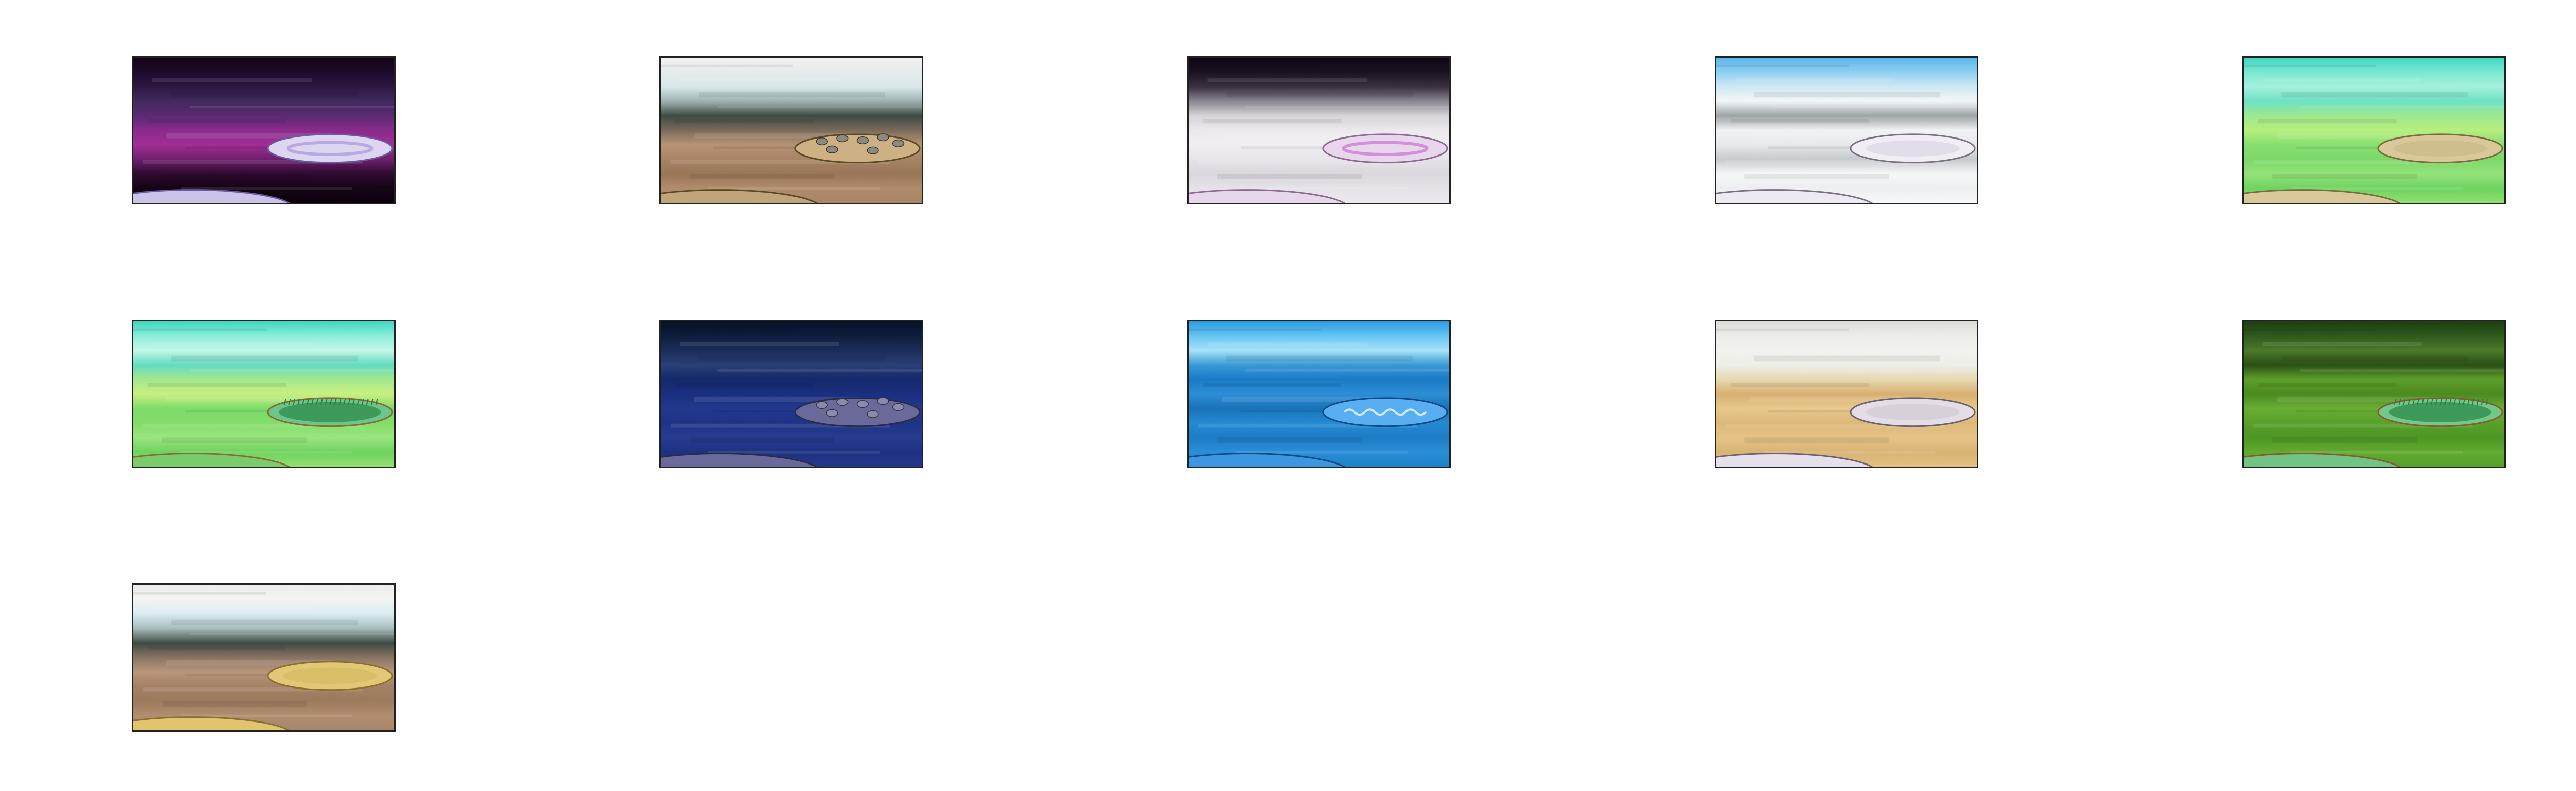  I want to click on opponent-platform, so click(330, 149).